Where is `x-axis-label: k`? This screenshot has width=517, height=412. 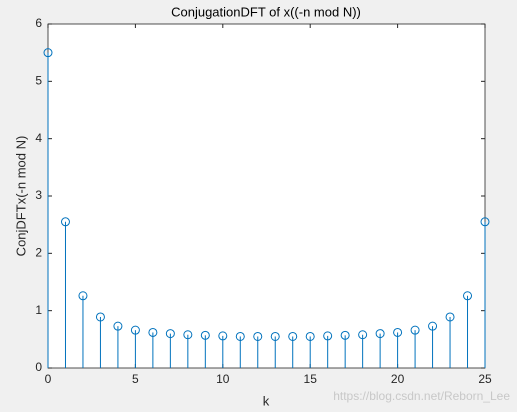 x-axis-label: k is located at coordinates (266, 400).